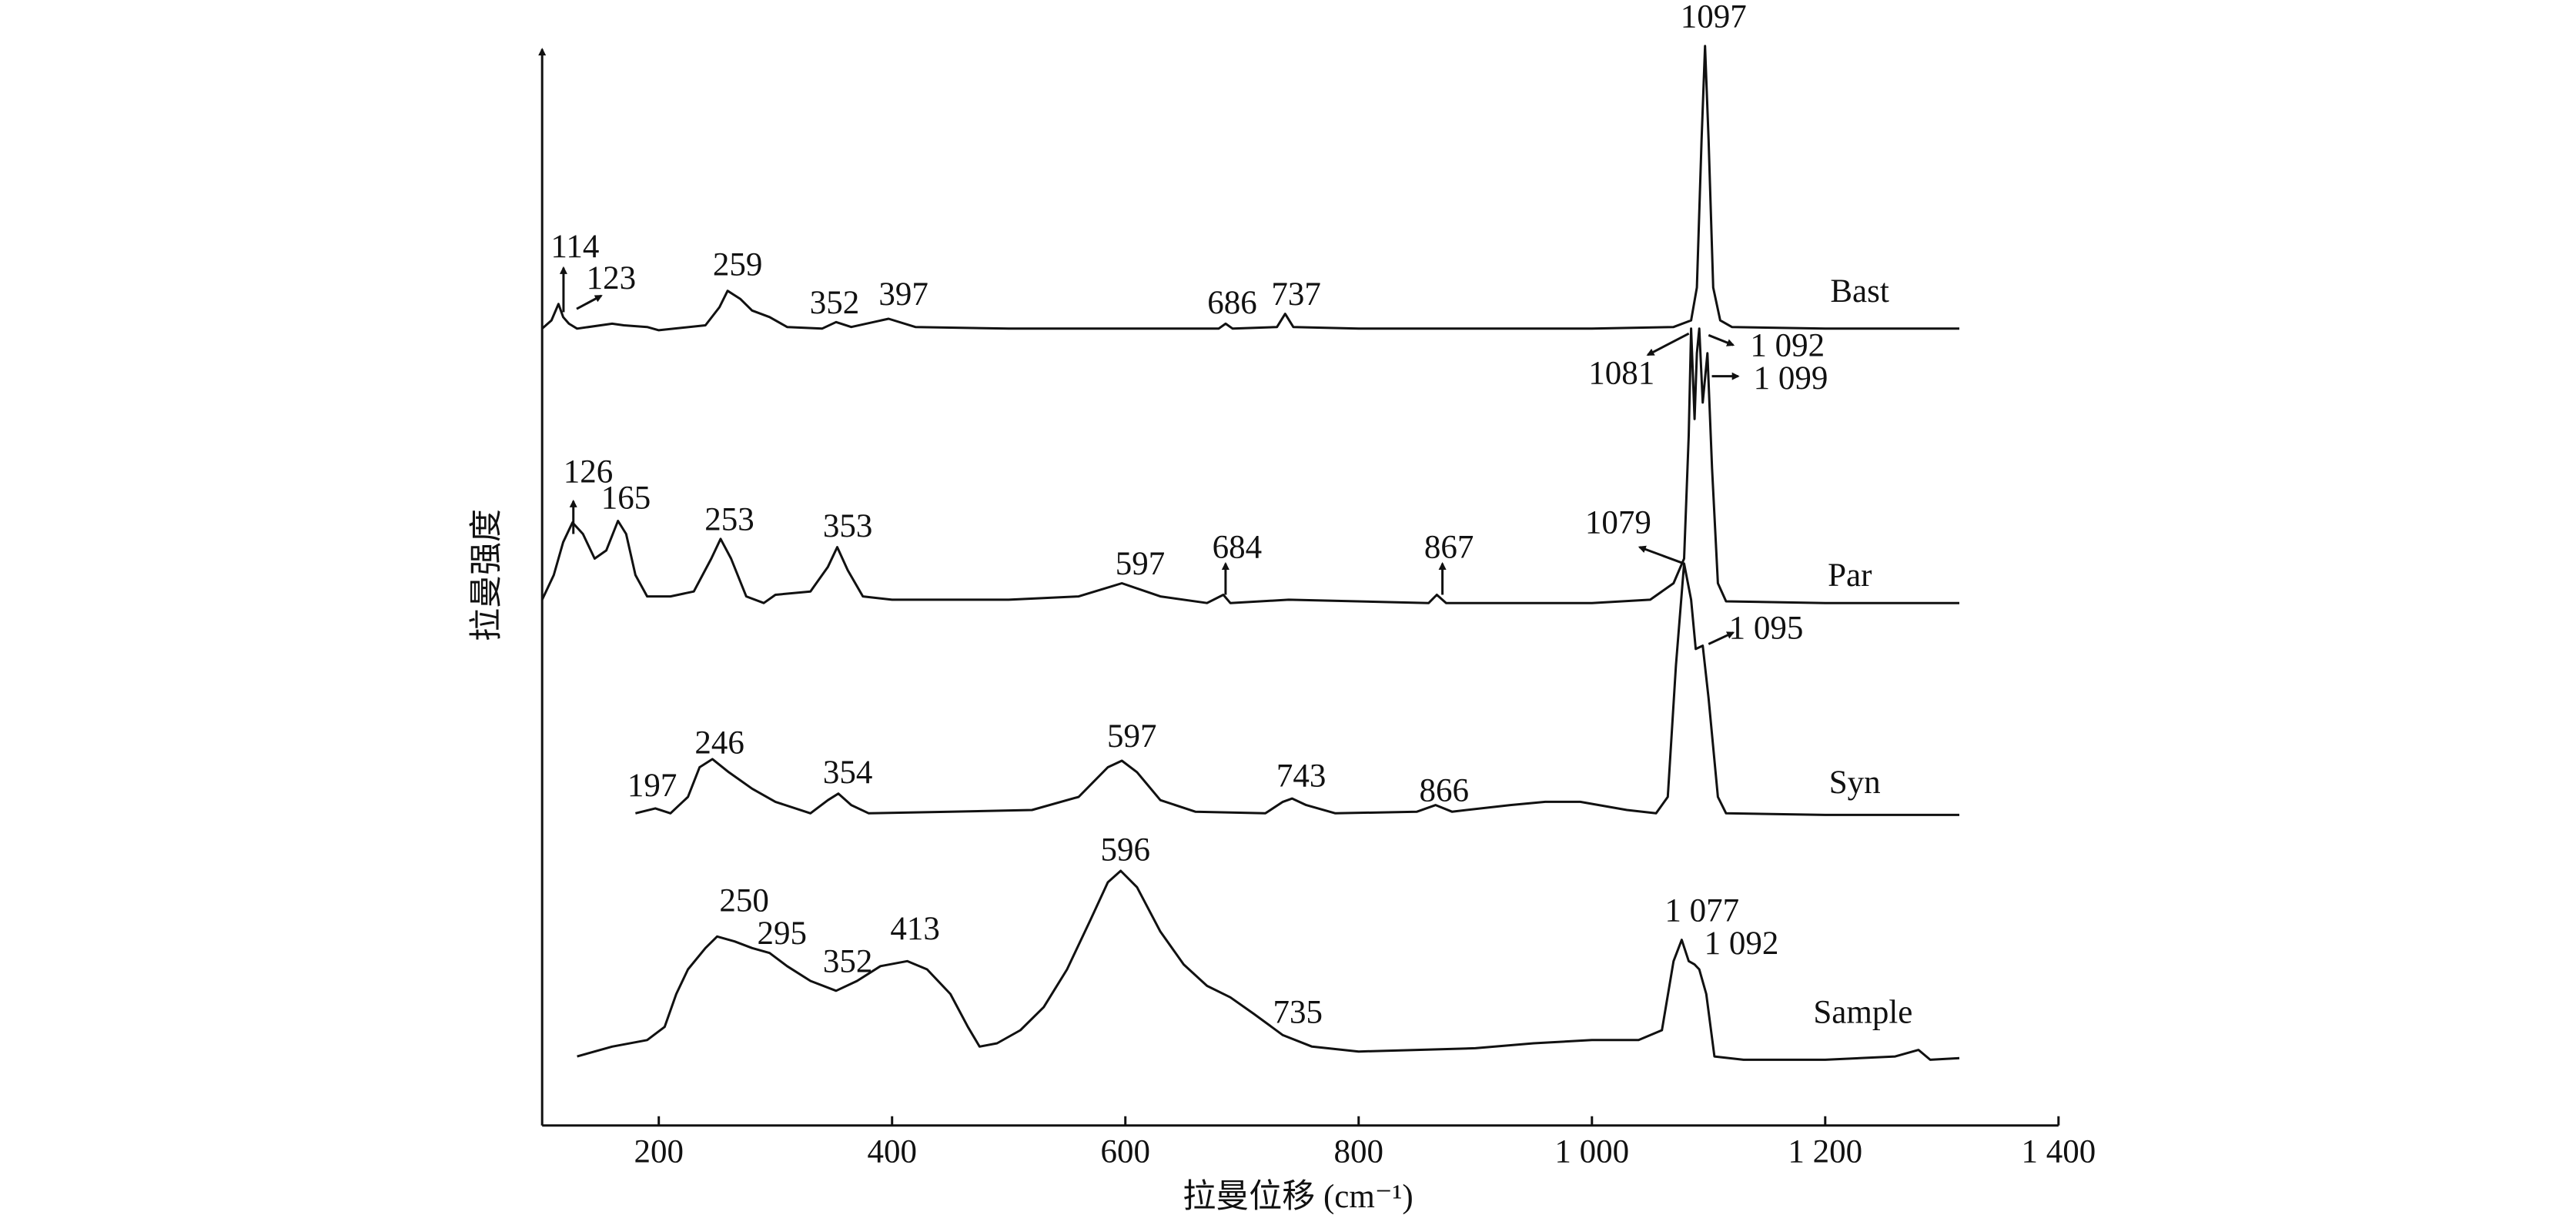 The image size is (2576, 1225). Describe the element at coordinates (1702, 911) in the screenshot. I see `peak-label: 1 077` at that location.